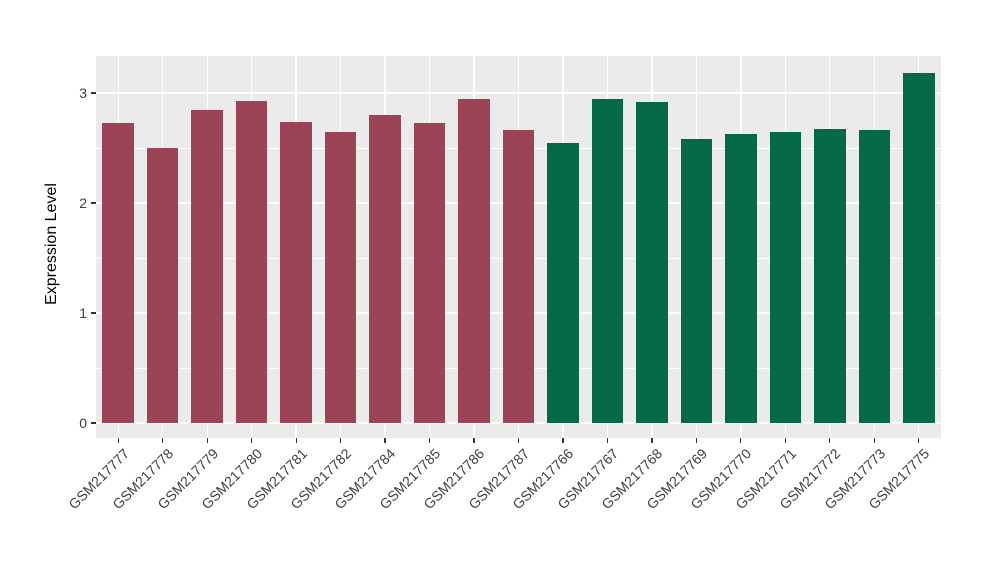 The height and width of the screenshot is (580, 1000). I want to click on bar-GSM217766, so click(563, 282).